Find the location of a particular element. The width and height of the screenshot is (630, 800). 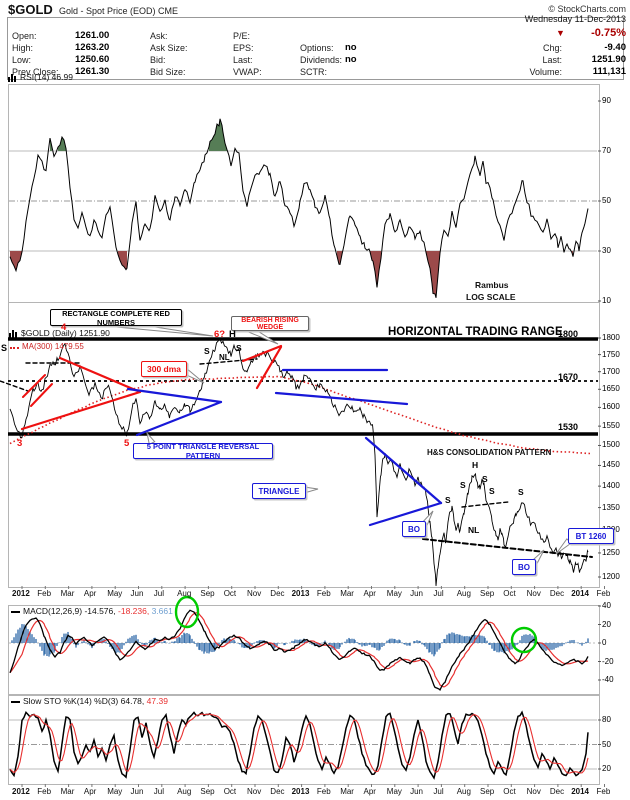

rsi-oversold-fill is located at coordinates (122, 260).